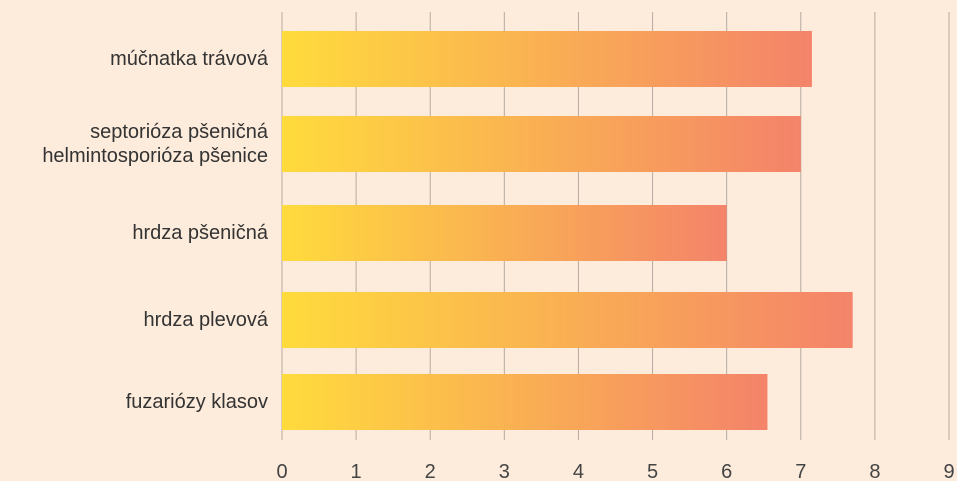  Describe the element at coordinates (652, 471) in the screenshot. I see `x-tick-label: 5` at that location.